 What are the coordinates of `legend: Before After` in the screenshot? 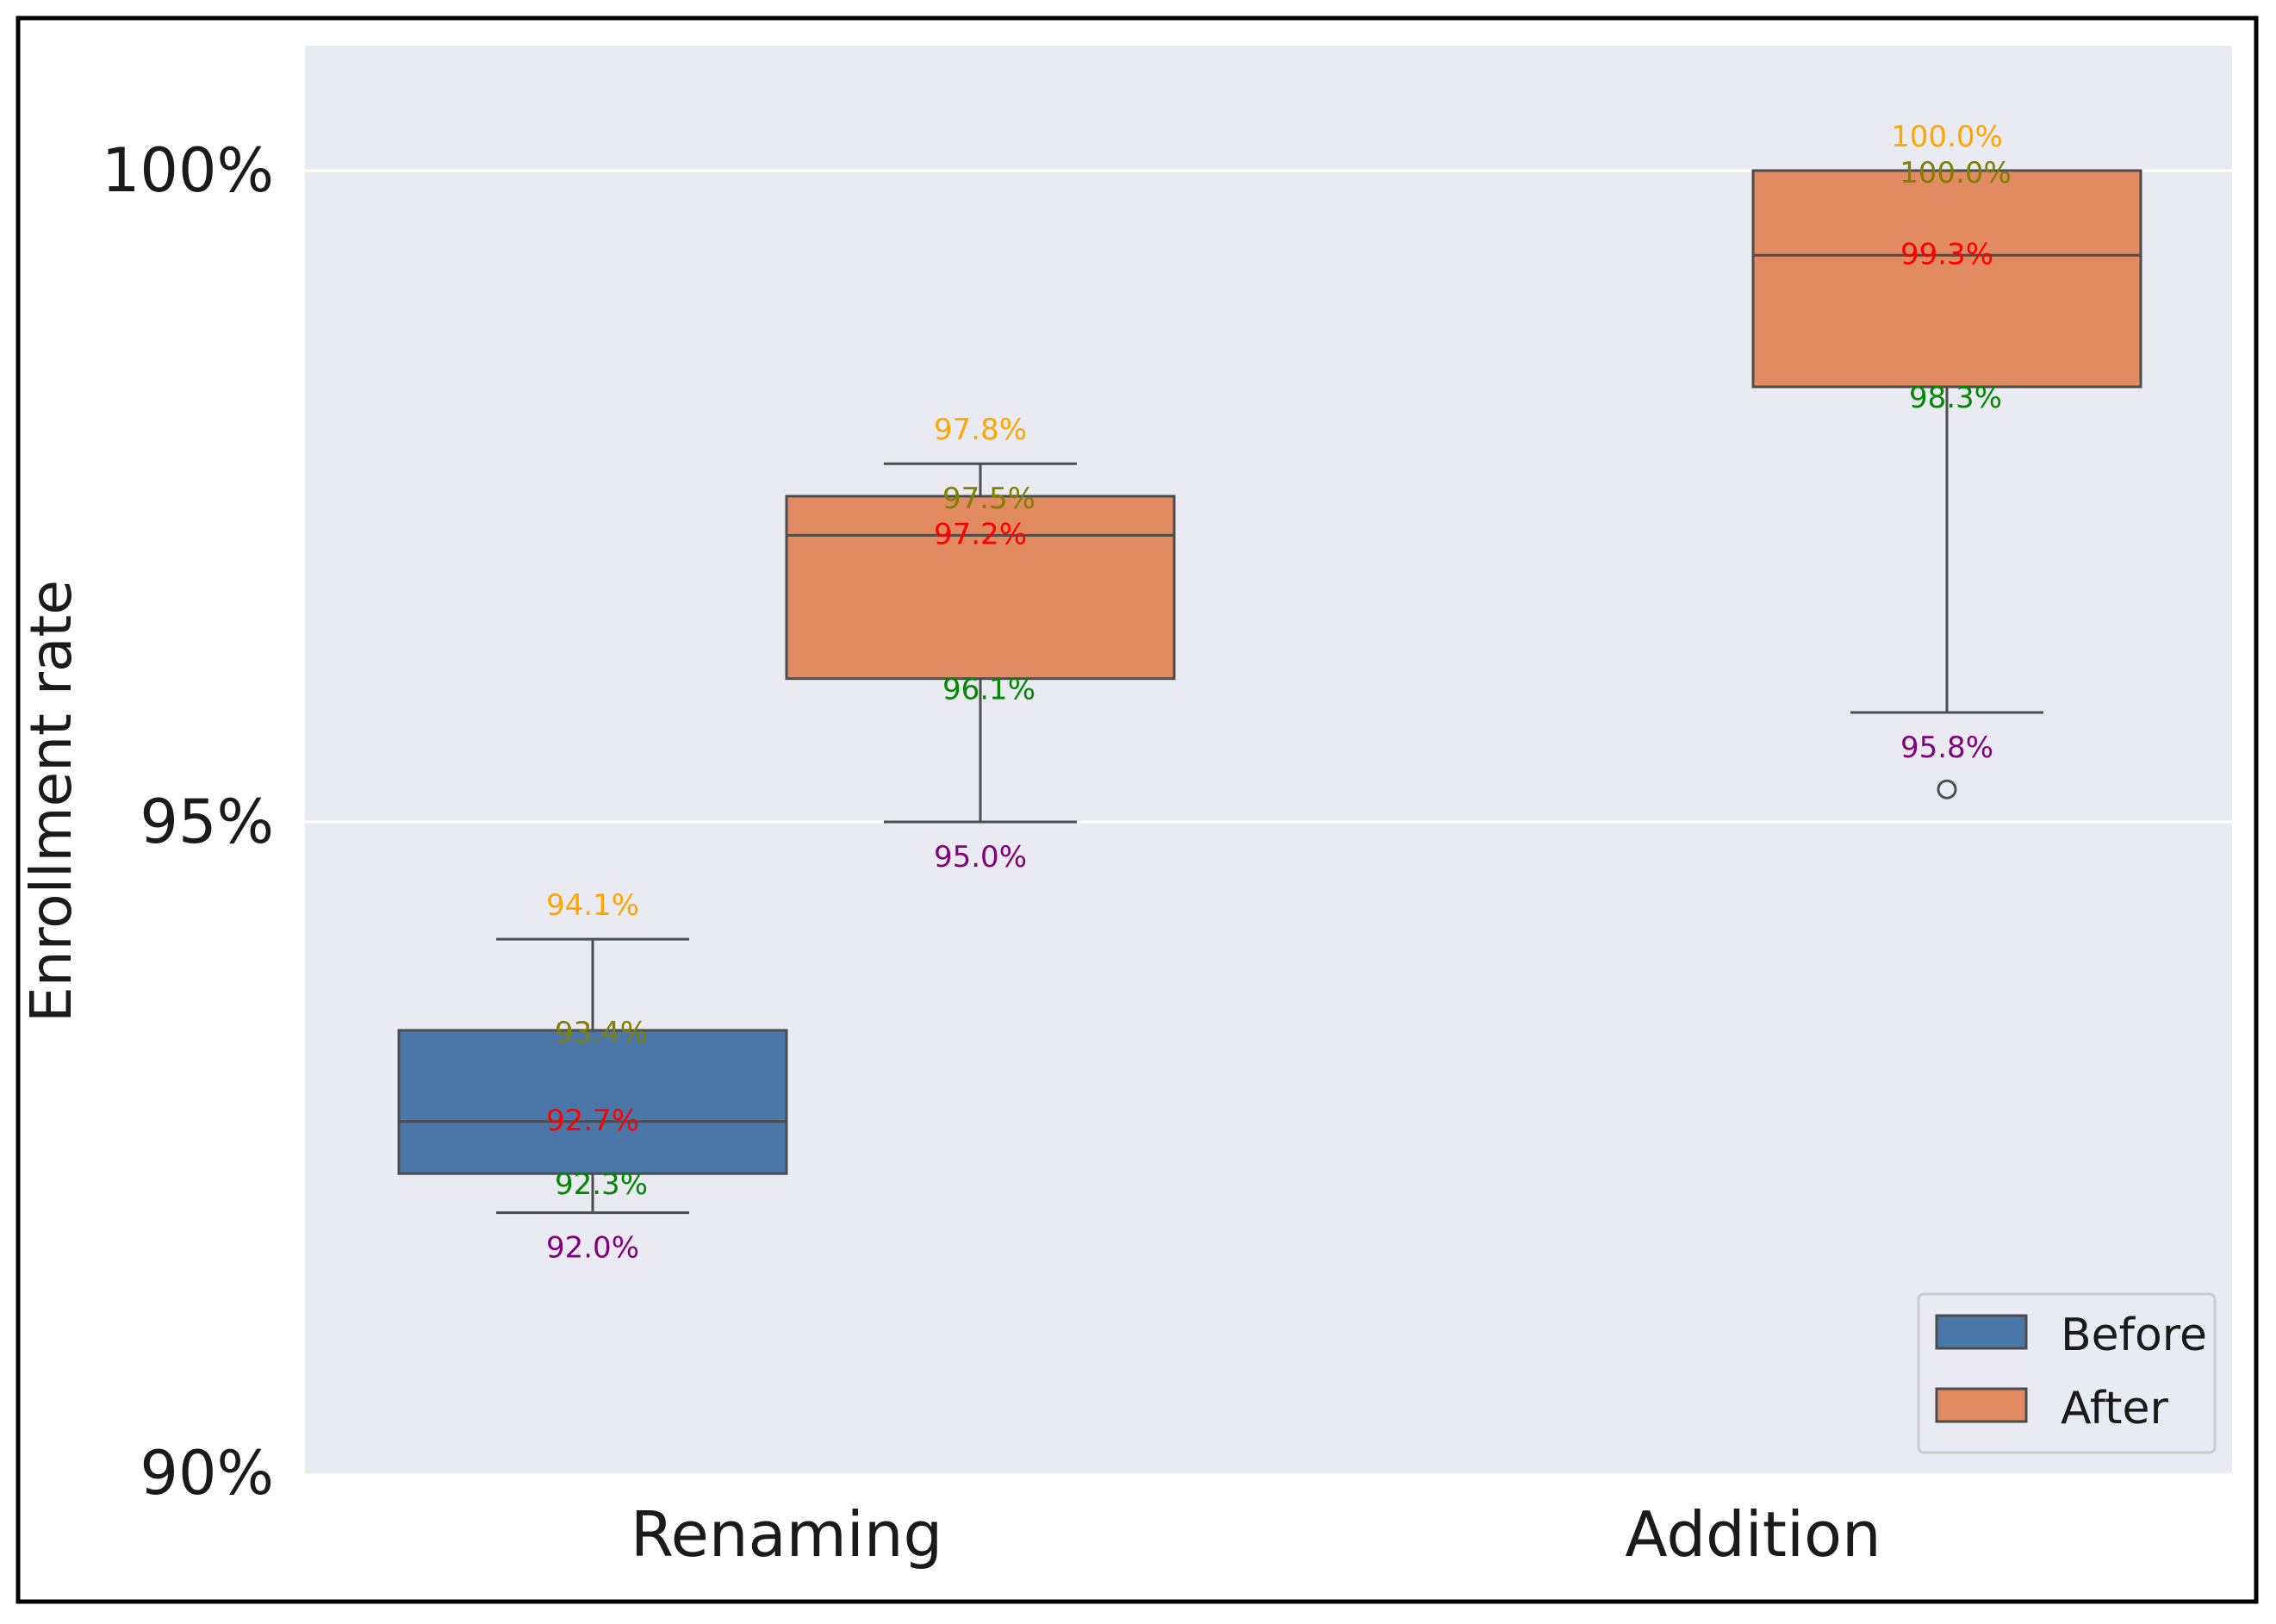 It's located at (2067, 1373).